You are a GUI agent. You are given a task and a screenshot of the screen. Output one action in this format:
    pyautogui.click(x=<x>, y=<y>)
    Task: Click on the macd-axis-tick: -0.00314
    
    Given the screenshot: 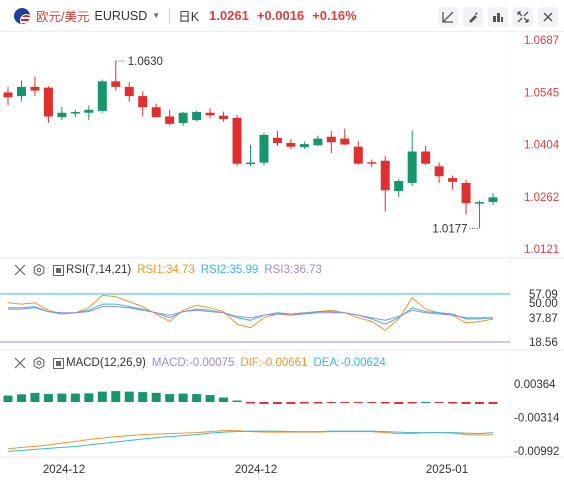 What is the action you would take?
    pyautogui.click(x=537, y=419)
    